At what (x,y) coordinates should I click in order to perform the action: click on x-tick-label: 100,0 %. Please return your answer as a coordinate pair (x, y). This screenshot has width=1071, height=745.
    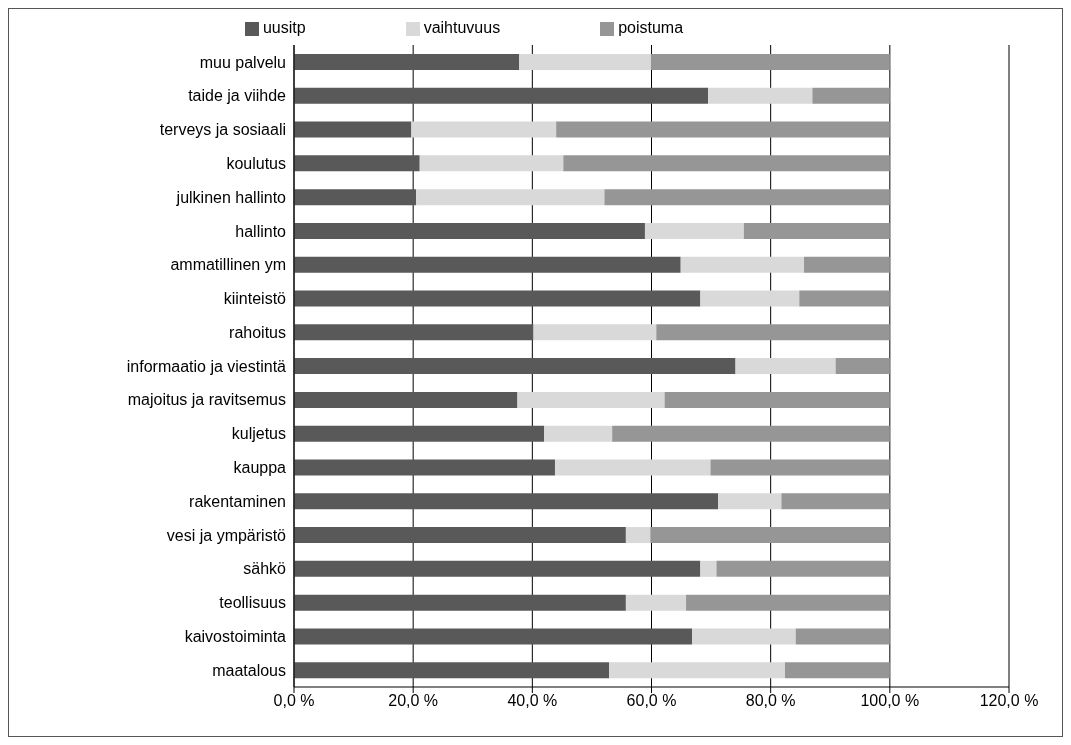
    Looking at the image, I should click on (890, 701).